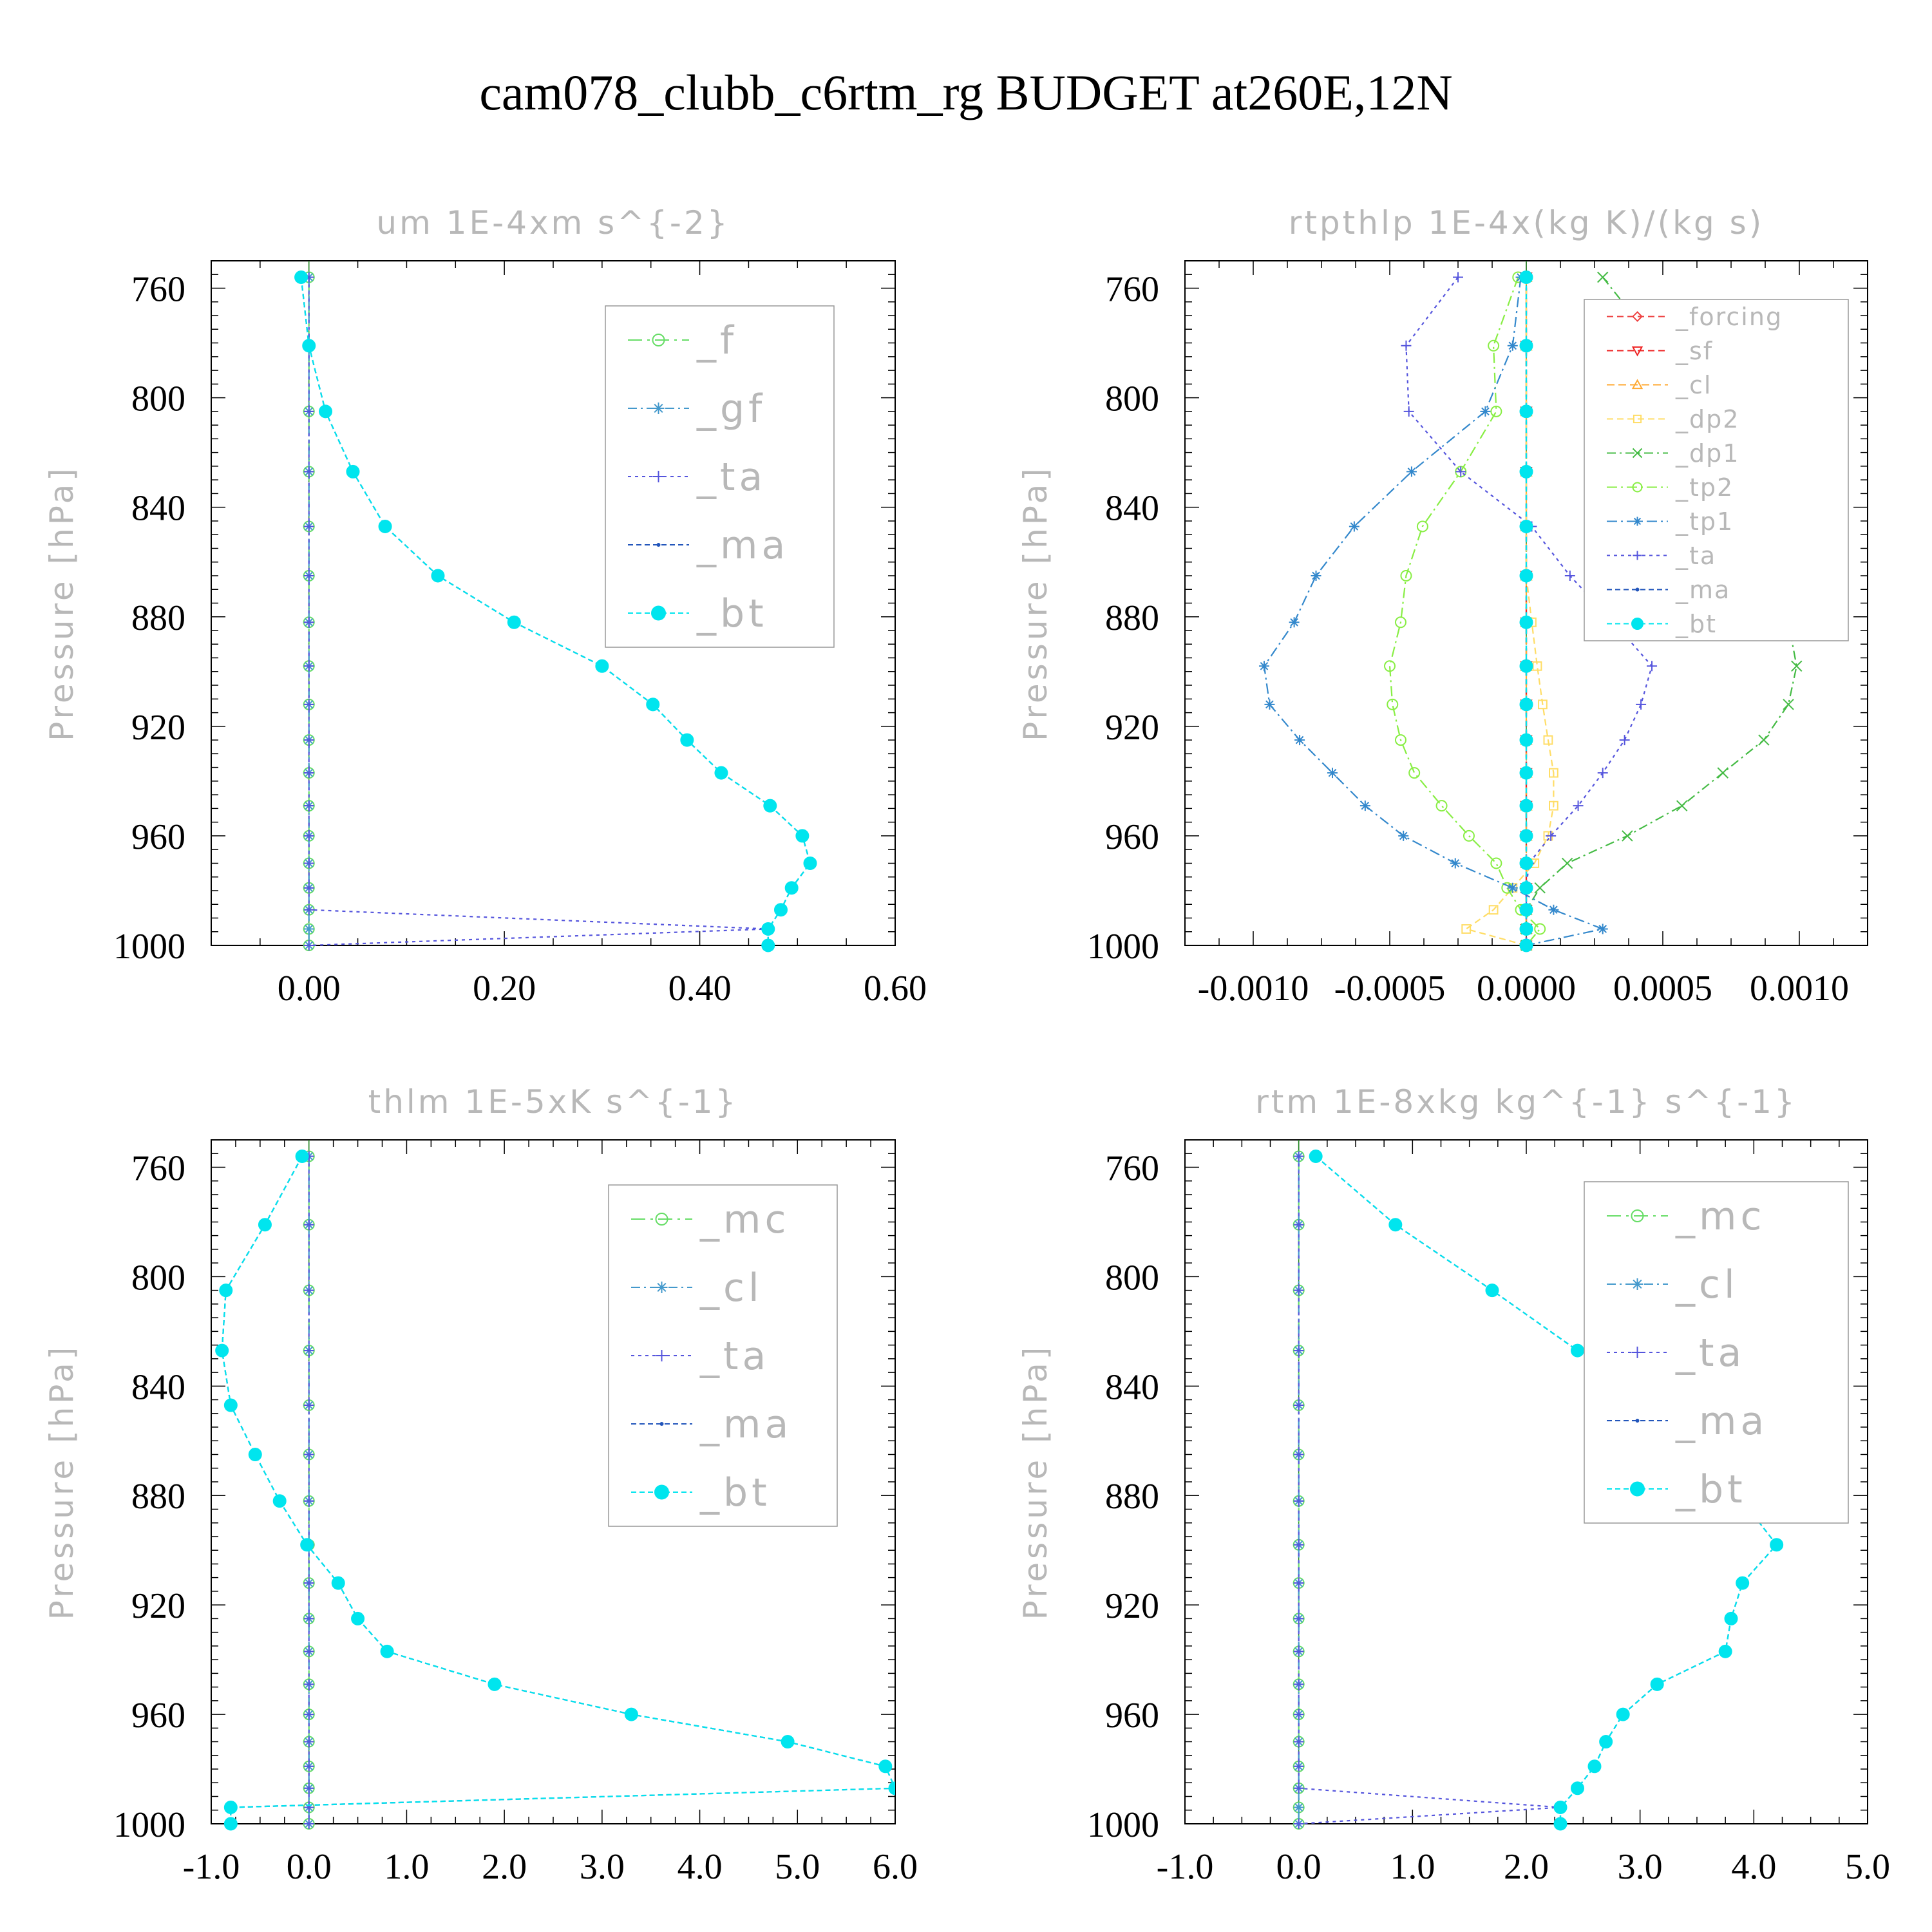 The height and width of the screenshot is (1932, 1932). I want to click on series-line-dp2, so click(1510, 612).